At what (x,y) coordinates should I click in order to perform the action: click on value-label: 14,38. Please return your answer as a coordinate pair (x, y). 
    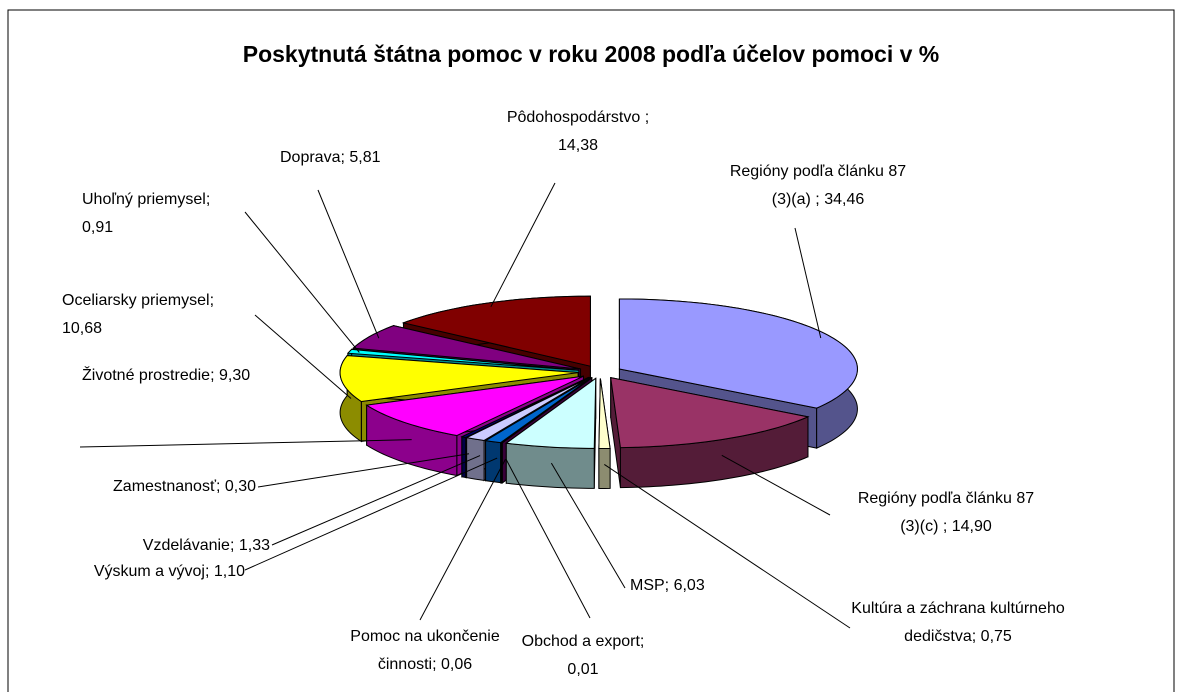
    Looking at the image, I should click on (578, 145).